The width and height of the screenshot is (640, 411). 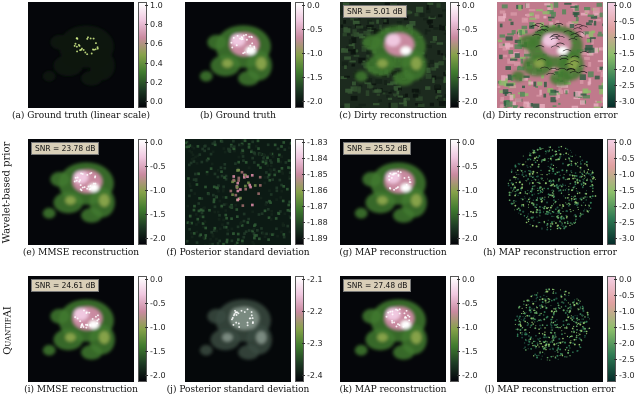 I want to click on panel-image: SNR = 24.61 dB, so click(x=81, y=329).